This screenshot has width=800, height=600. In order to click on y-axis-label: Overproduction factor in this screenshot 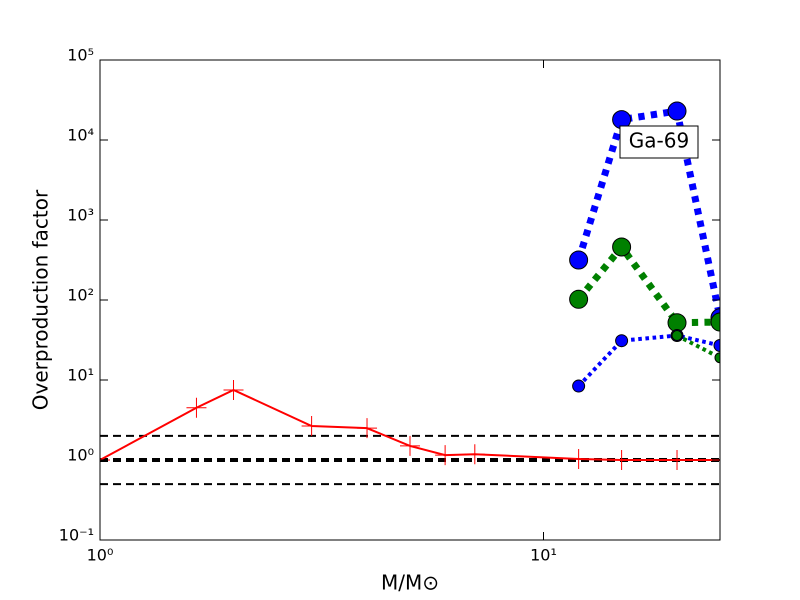, I will do `click(41, 299)`.